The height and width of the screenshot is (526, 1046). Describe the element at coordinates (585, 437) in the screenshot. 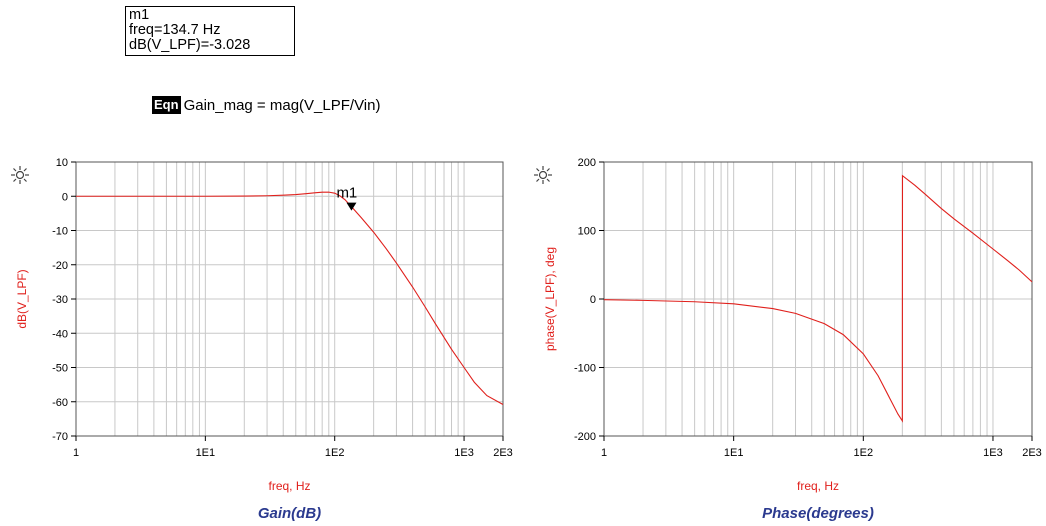

I see `y-tick-label: -200` at that location.